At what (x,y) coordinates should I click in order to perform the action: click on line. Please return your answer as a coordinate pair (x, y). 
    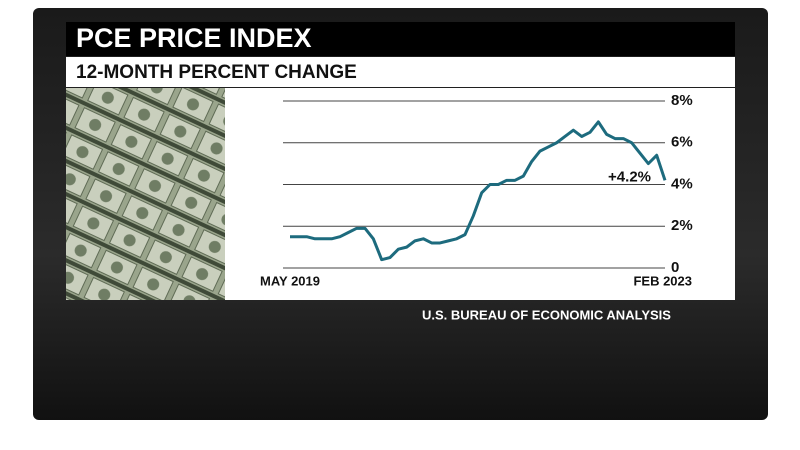
    Looking at the image, I should click on (478, 191).